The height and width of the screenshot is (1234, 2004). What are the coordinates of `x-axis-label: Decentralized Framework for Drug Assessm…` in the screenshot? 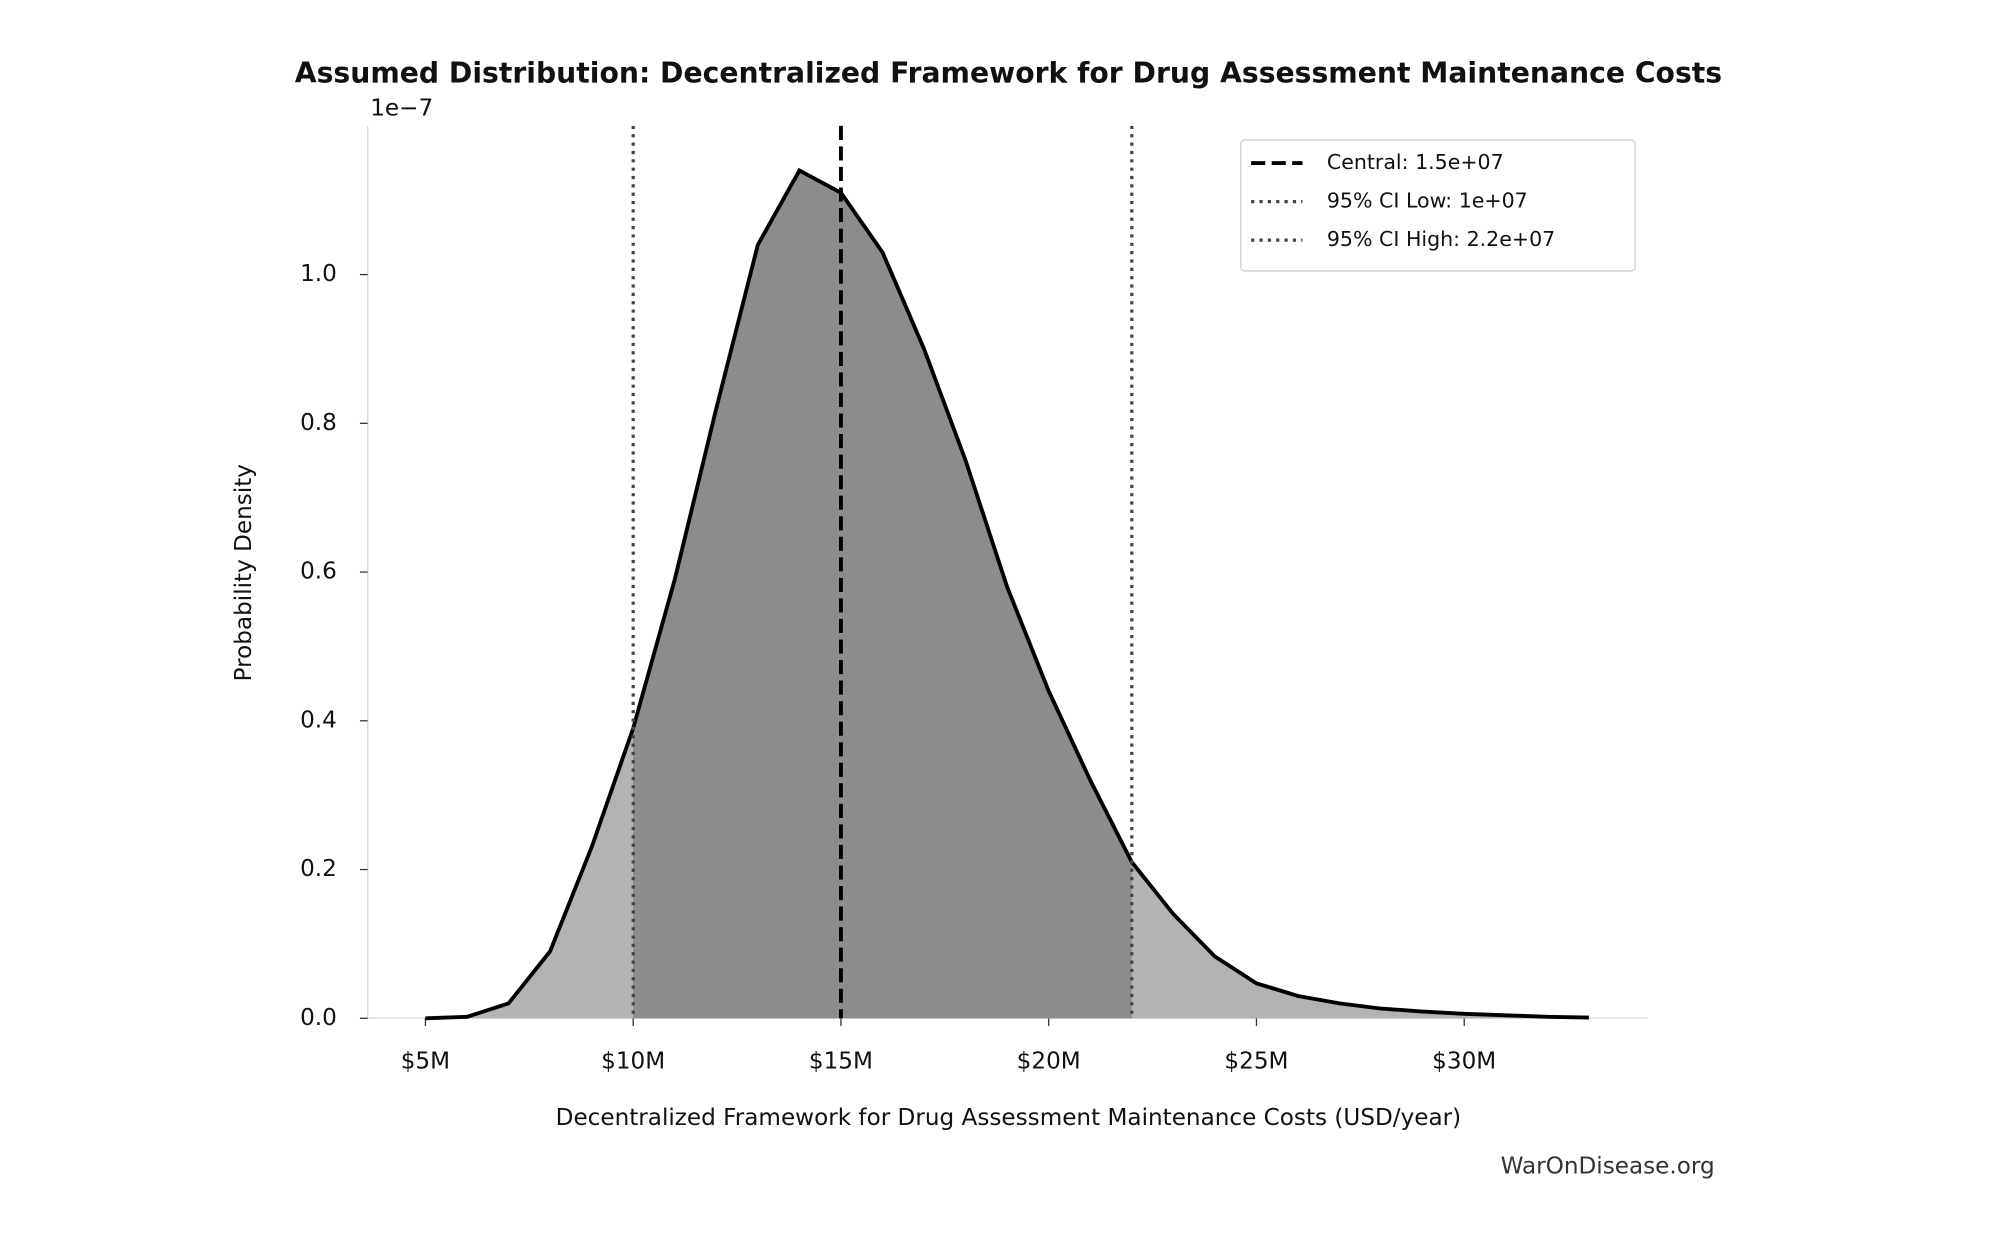 It's located at (1009, 1118).